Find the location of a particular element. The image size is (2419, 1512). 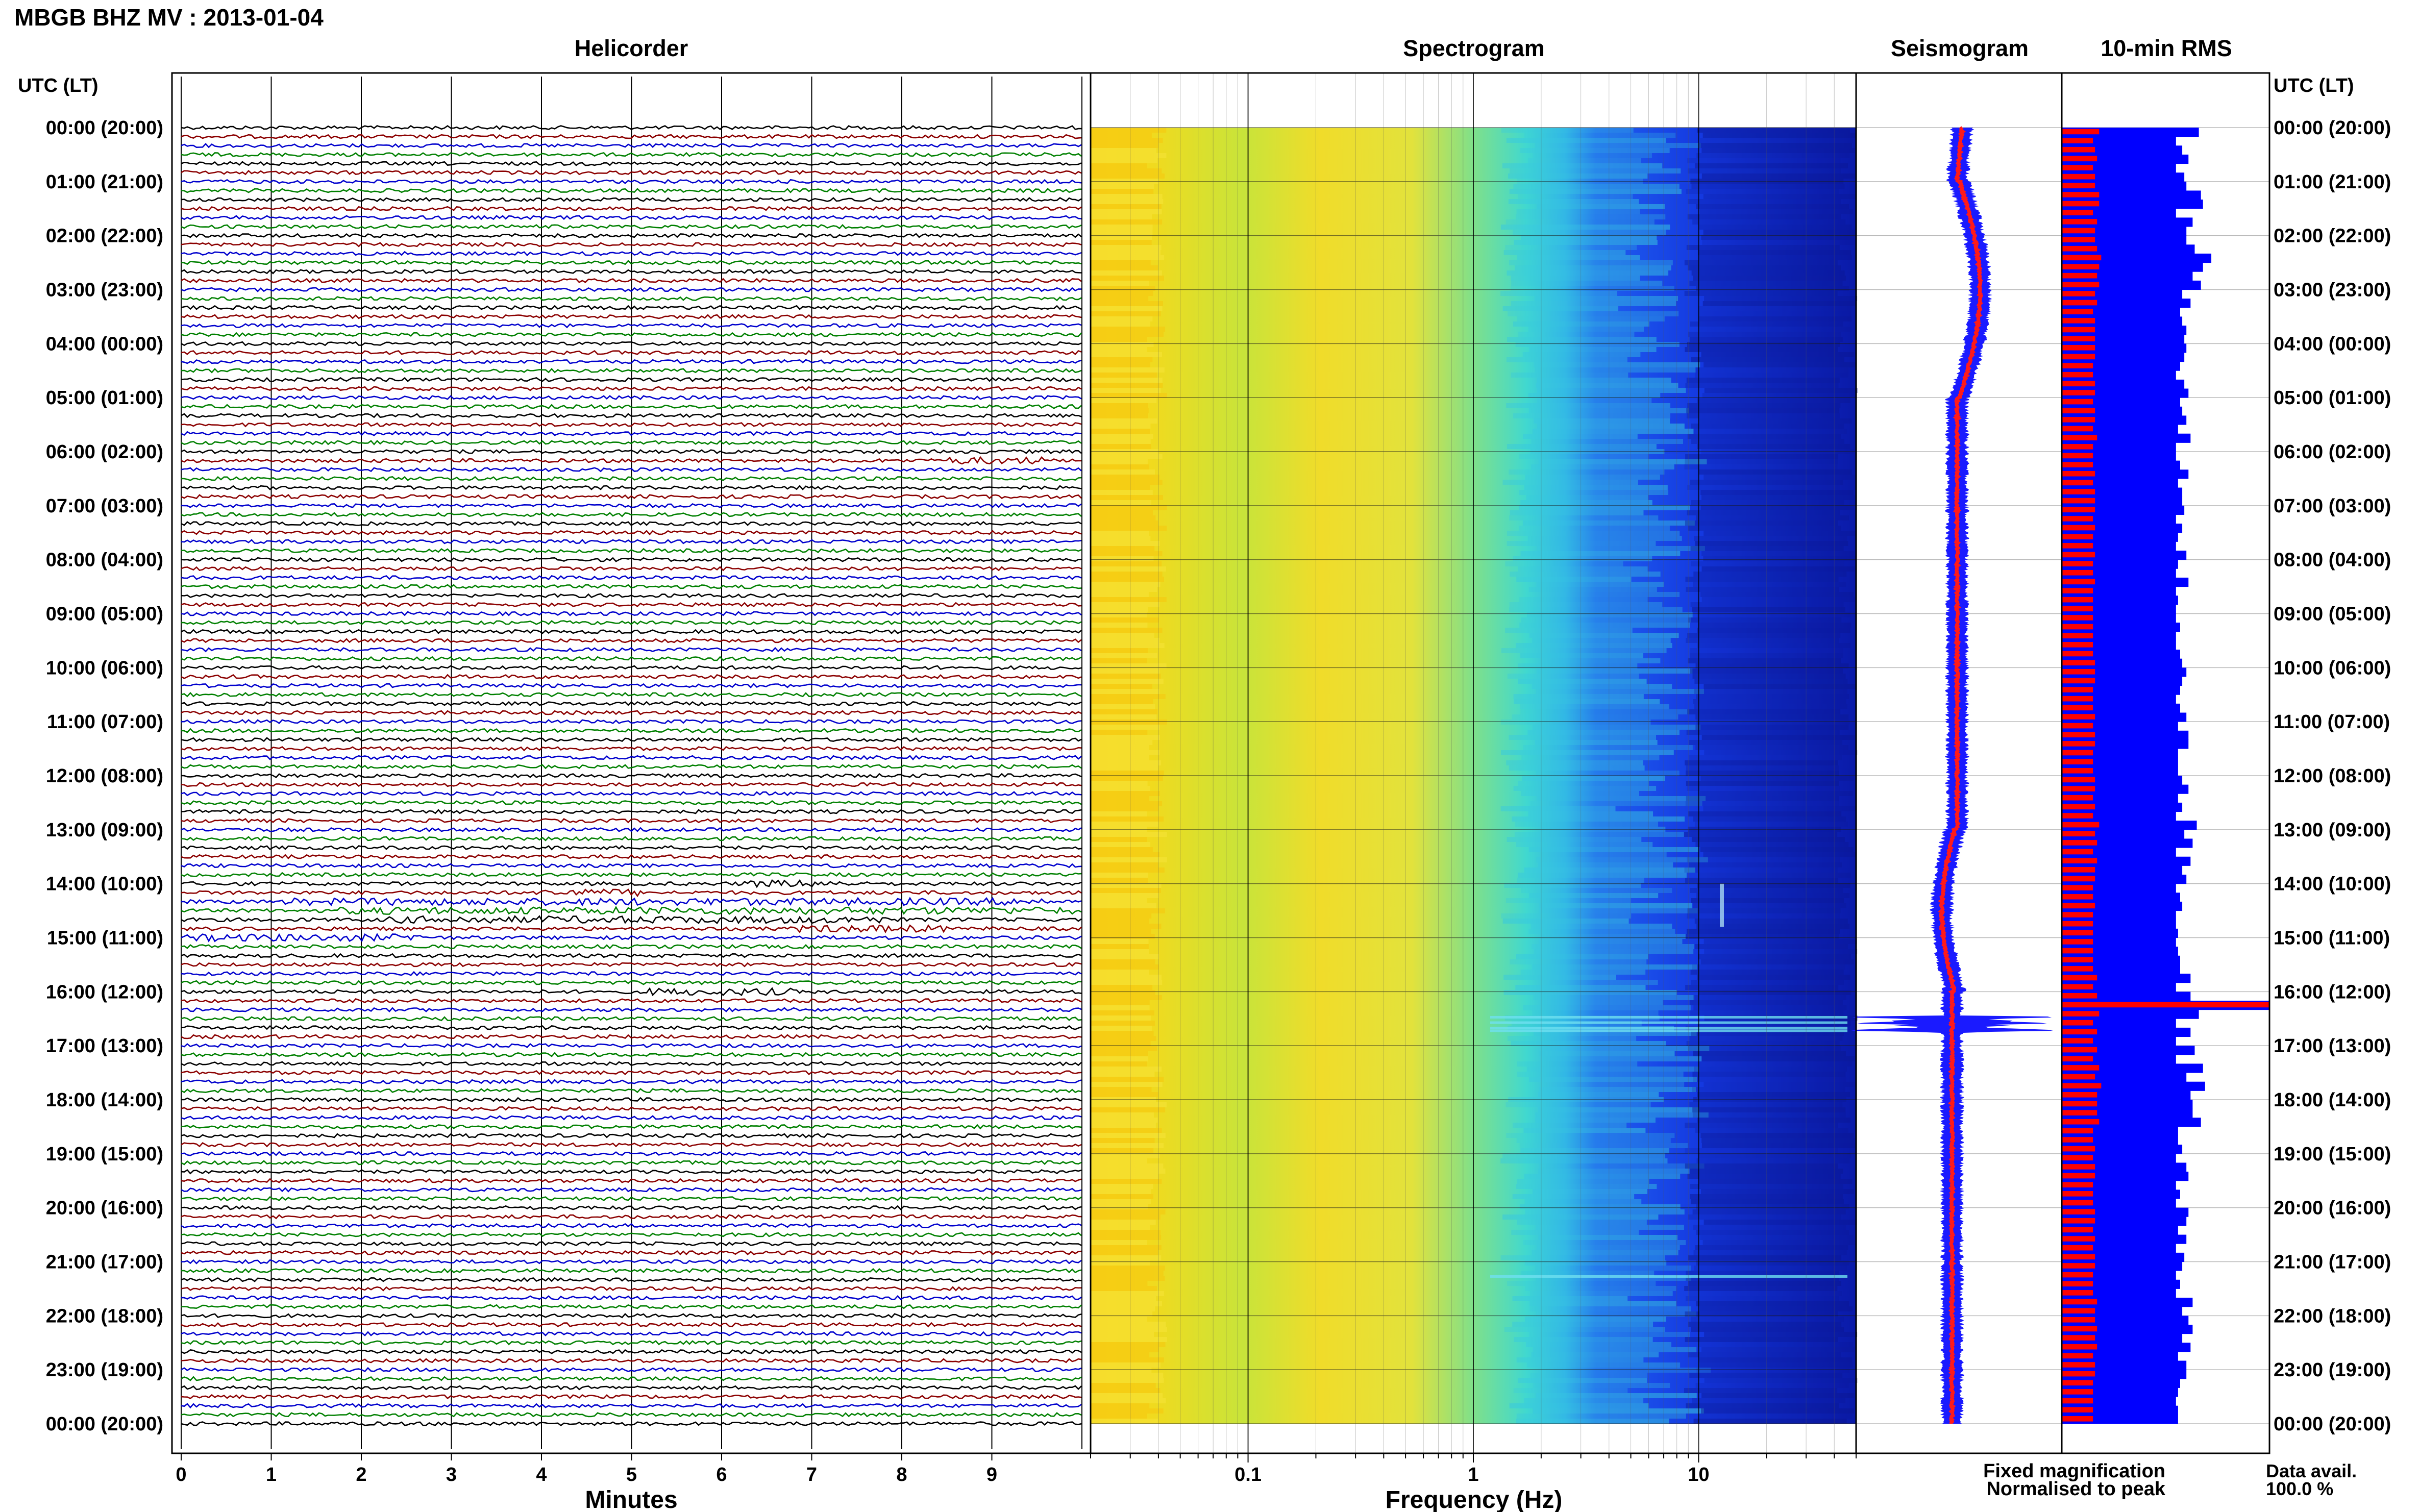

time-label-right: 14:00 (10:00) is located at coordinates (2332, 884).